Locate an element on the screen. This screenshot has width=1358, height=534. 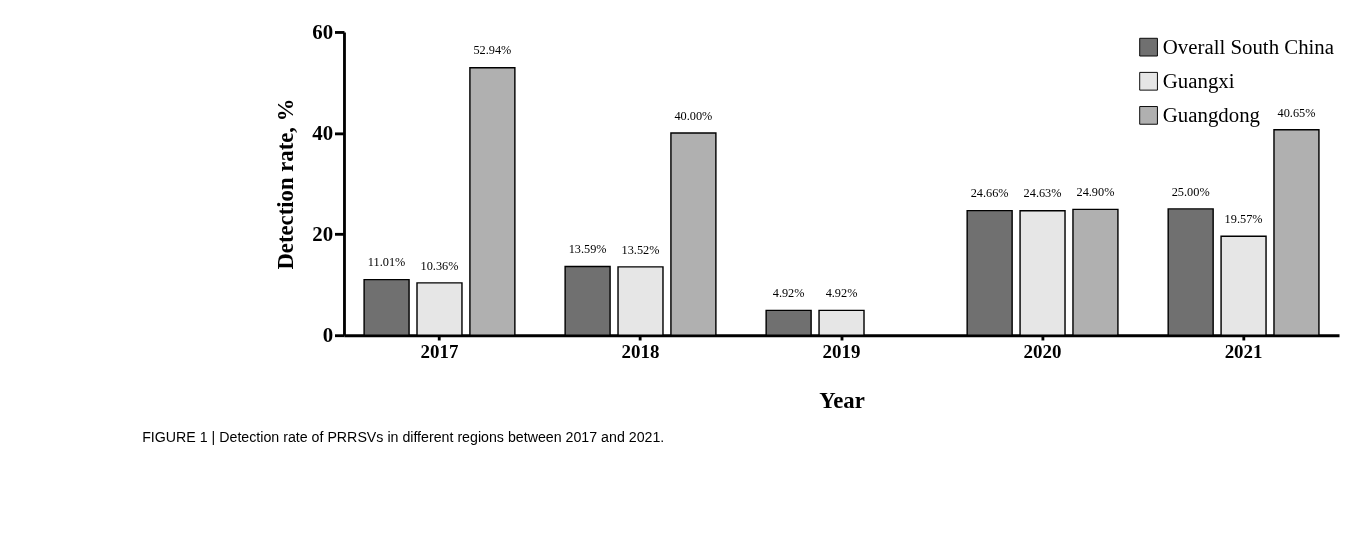
data-label: 10.36% is located at coordinates (439, 265).